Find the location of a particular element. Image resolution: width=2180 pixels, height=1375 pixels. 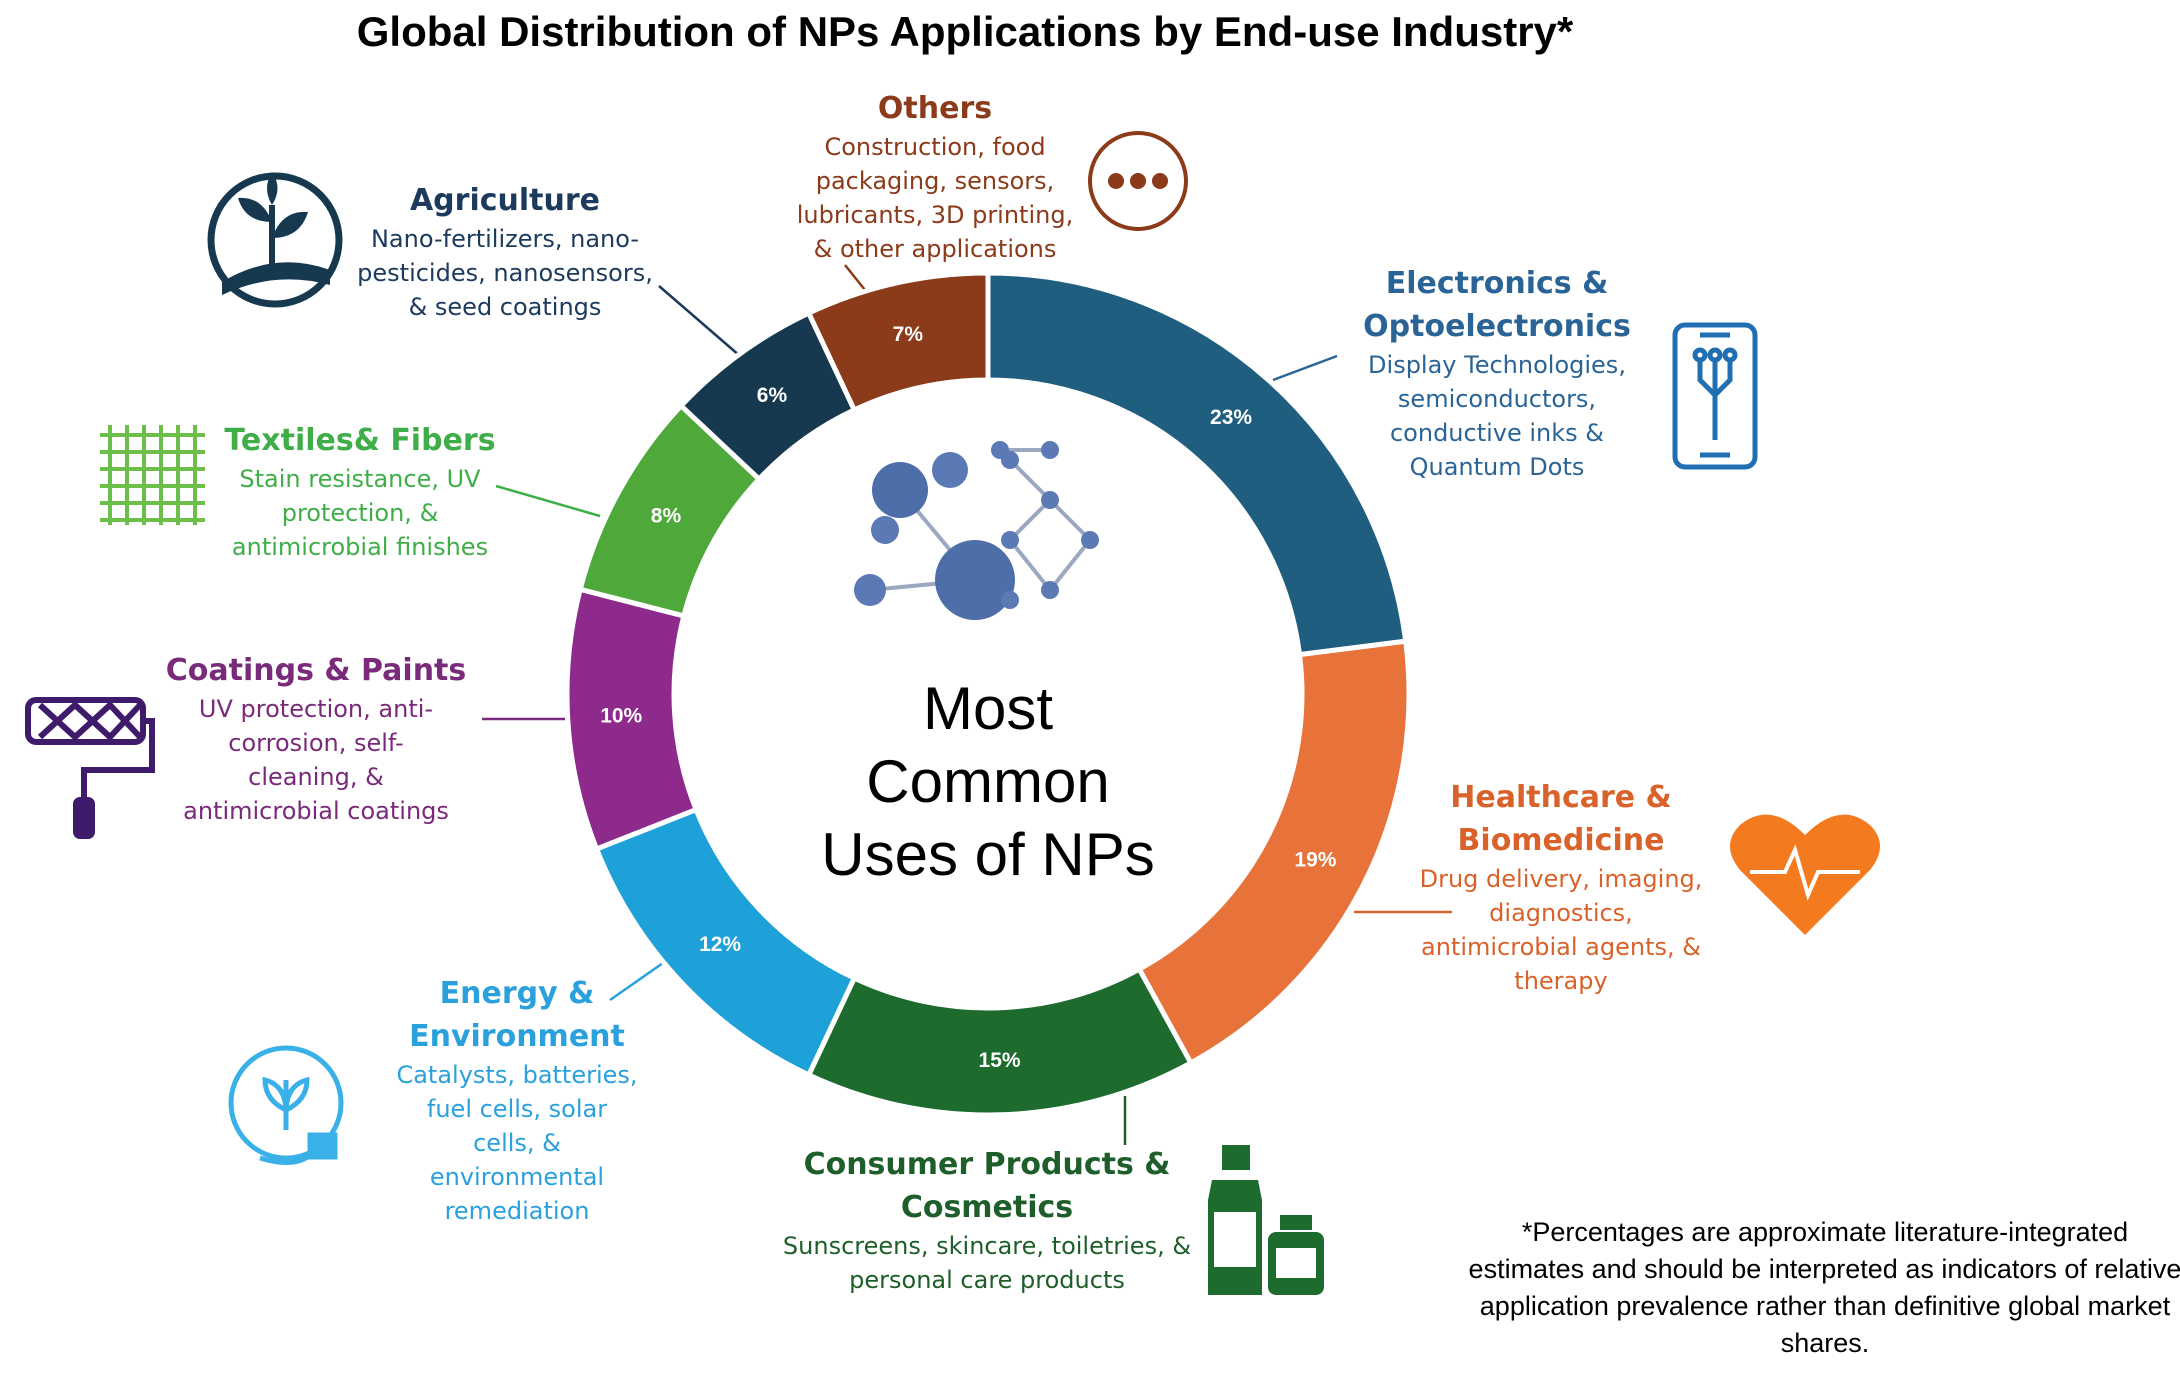

category-title: Consumer Products & Cosmetics is located at coordinates (987, 1186).